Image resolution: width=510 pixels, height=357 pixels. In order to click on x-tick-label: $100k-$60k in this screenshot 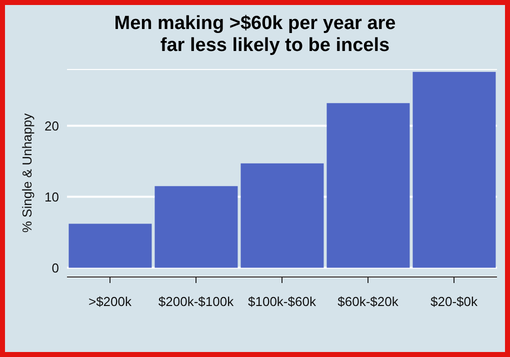, I will do `click(282, 302)`.